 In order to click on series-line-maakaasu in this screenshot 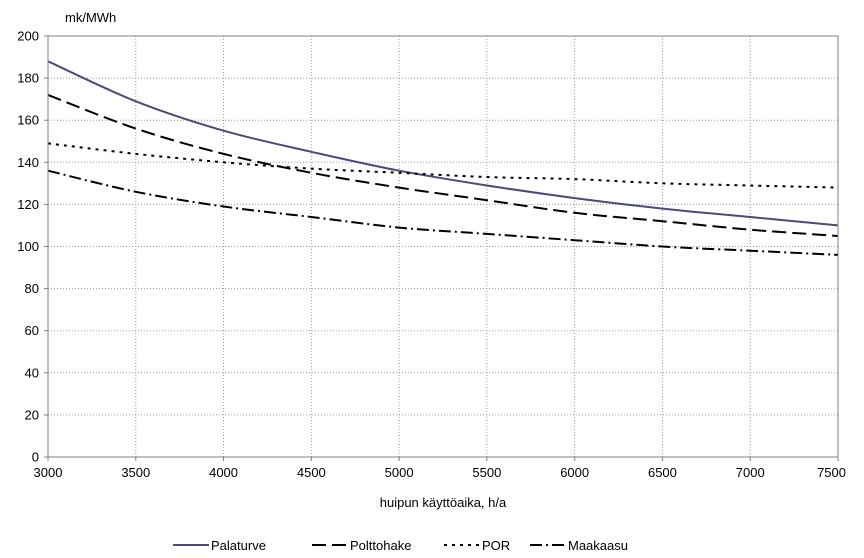, I will do `click(443, 212)`.